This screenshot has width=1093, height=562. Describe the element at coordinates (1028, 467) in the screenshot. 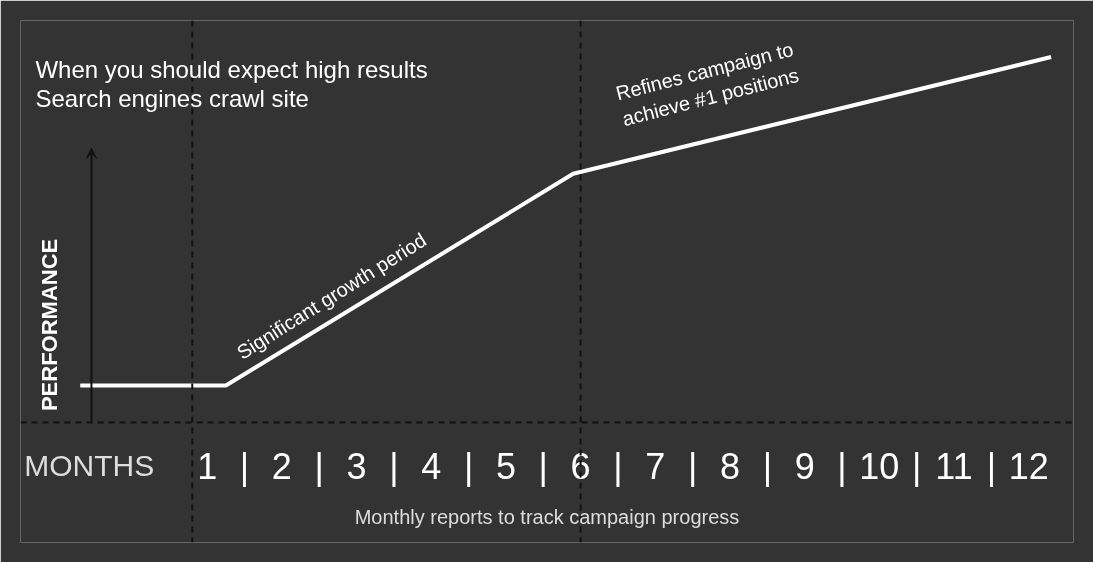

I see `x-tick-label: 12` at that location.